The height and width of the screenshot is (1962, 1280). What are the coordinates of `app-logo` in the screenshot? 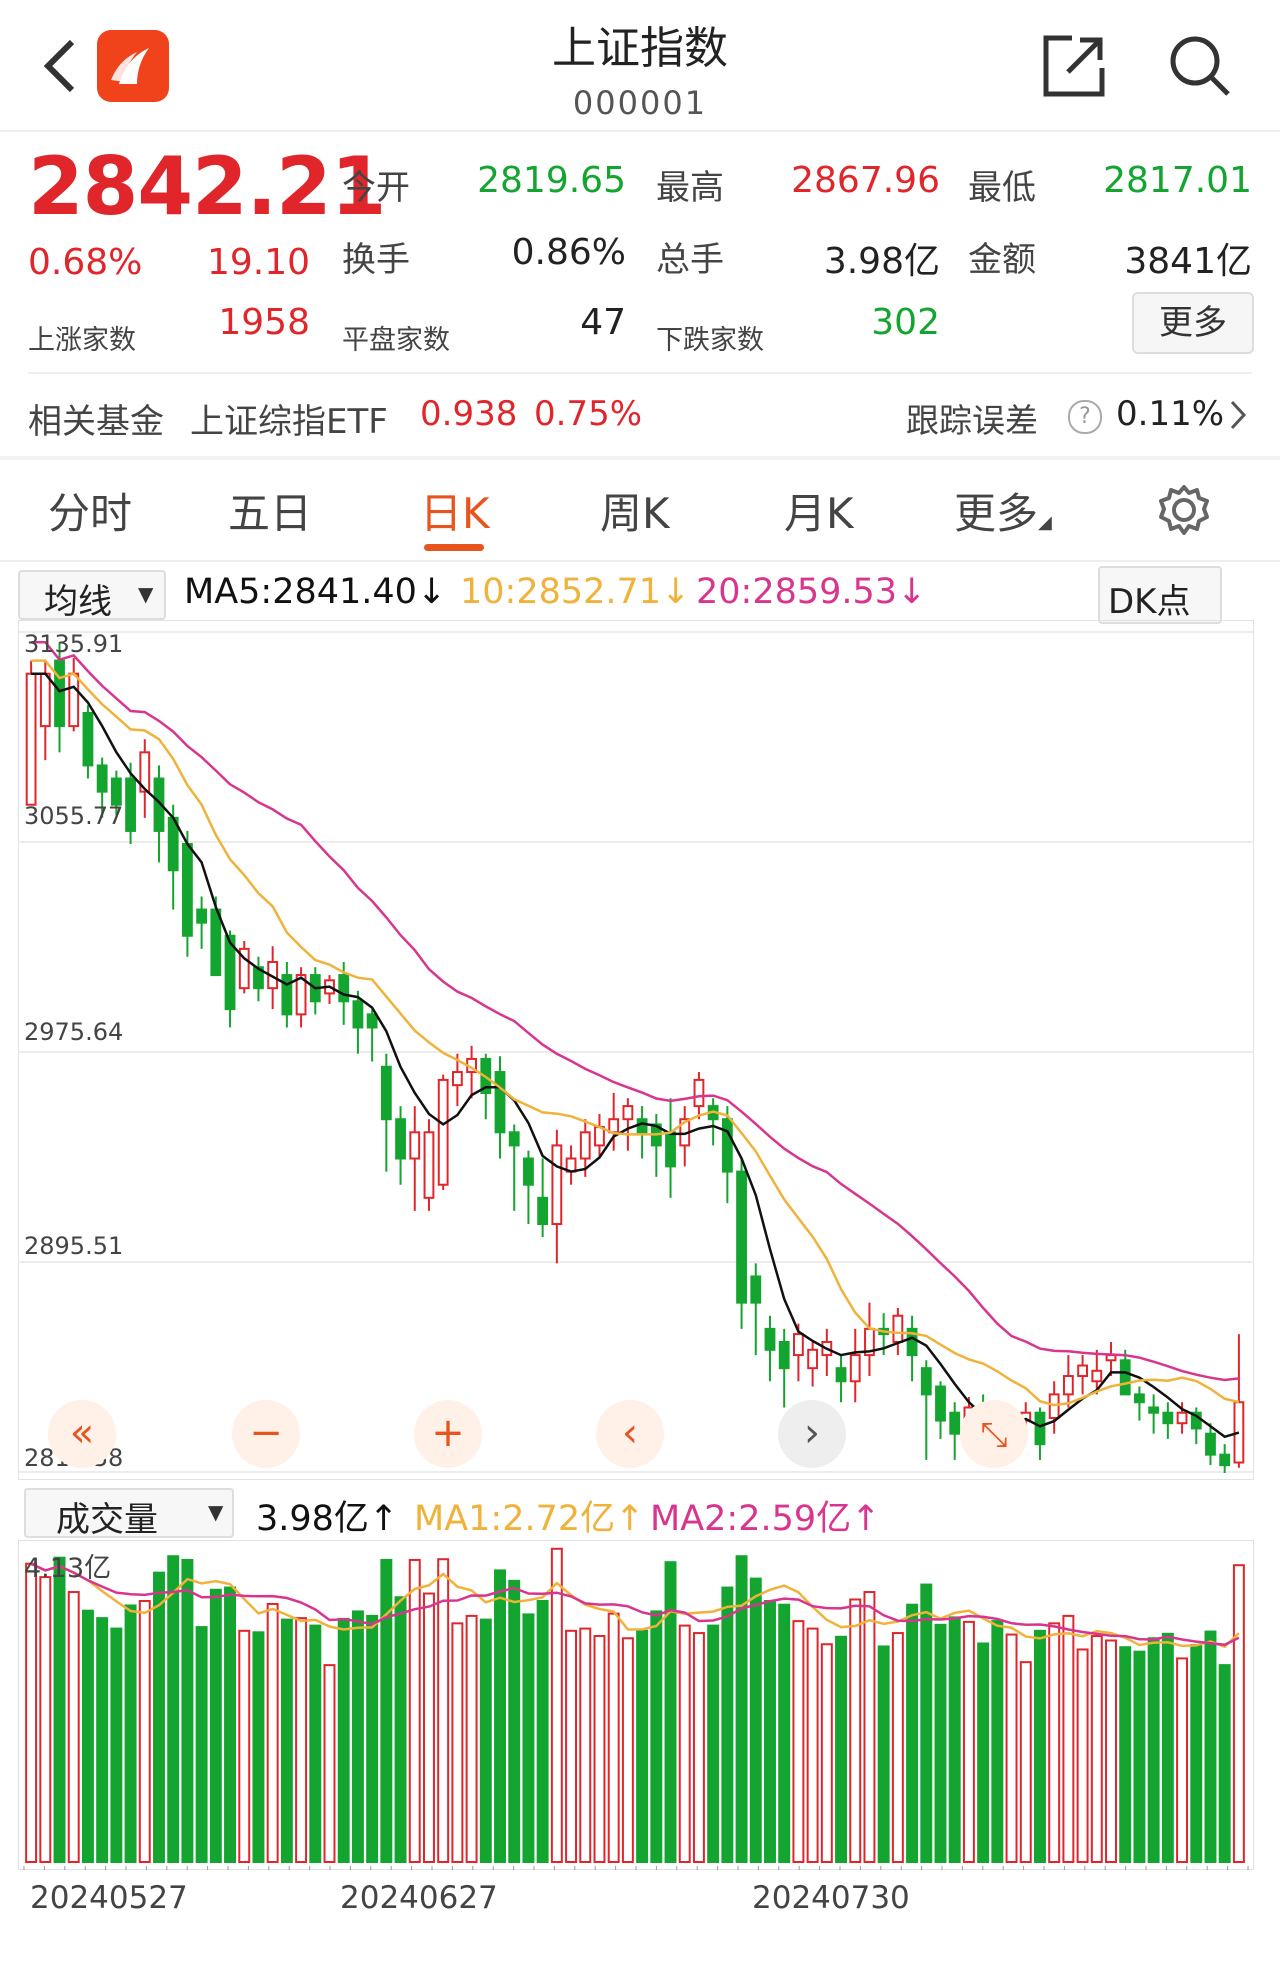 It's located at (133, 66).